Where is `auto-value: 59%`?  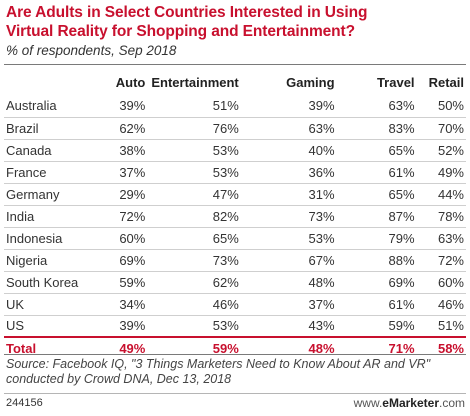 auto-value: 59% is located at coordinates (127, 282).